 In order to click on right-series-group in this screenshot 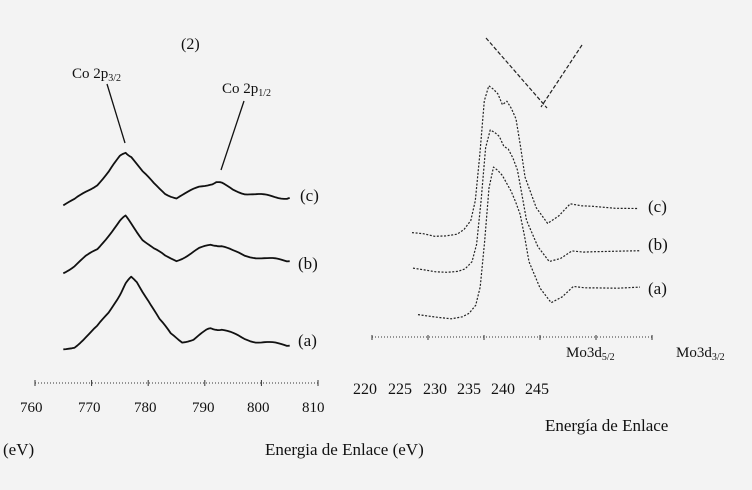, I will do `click(526, 202)`.